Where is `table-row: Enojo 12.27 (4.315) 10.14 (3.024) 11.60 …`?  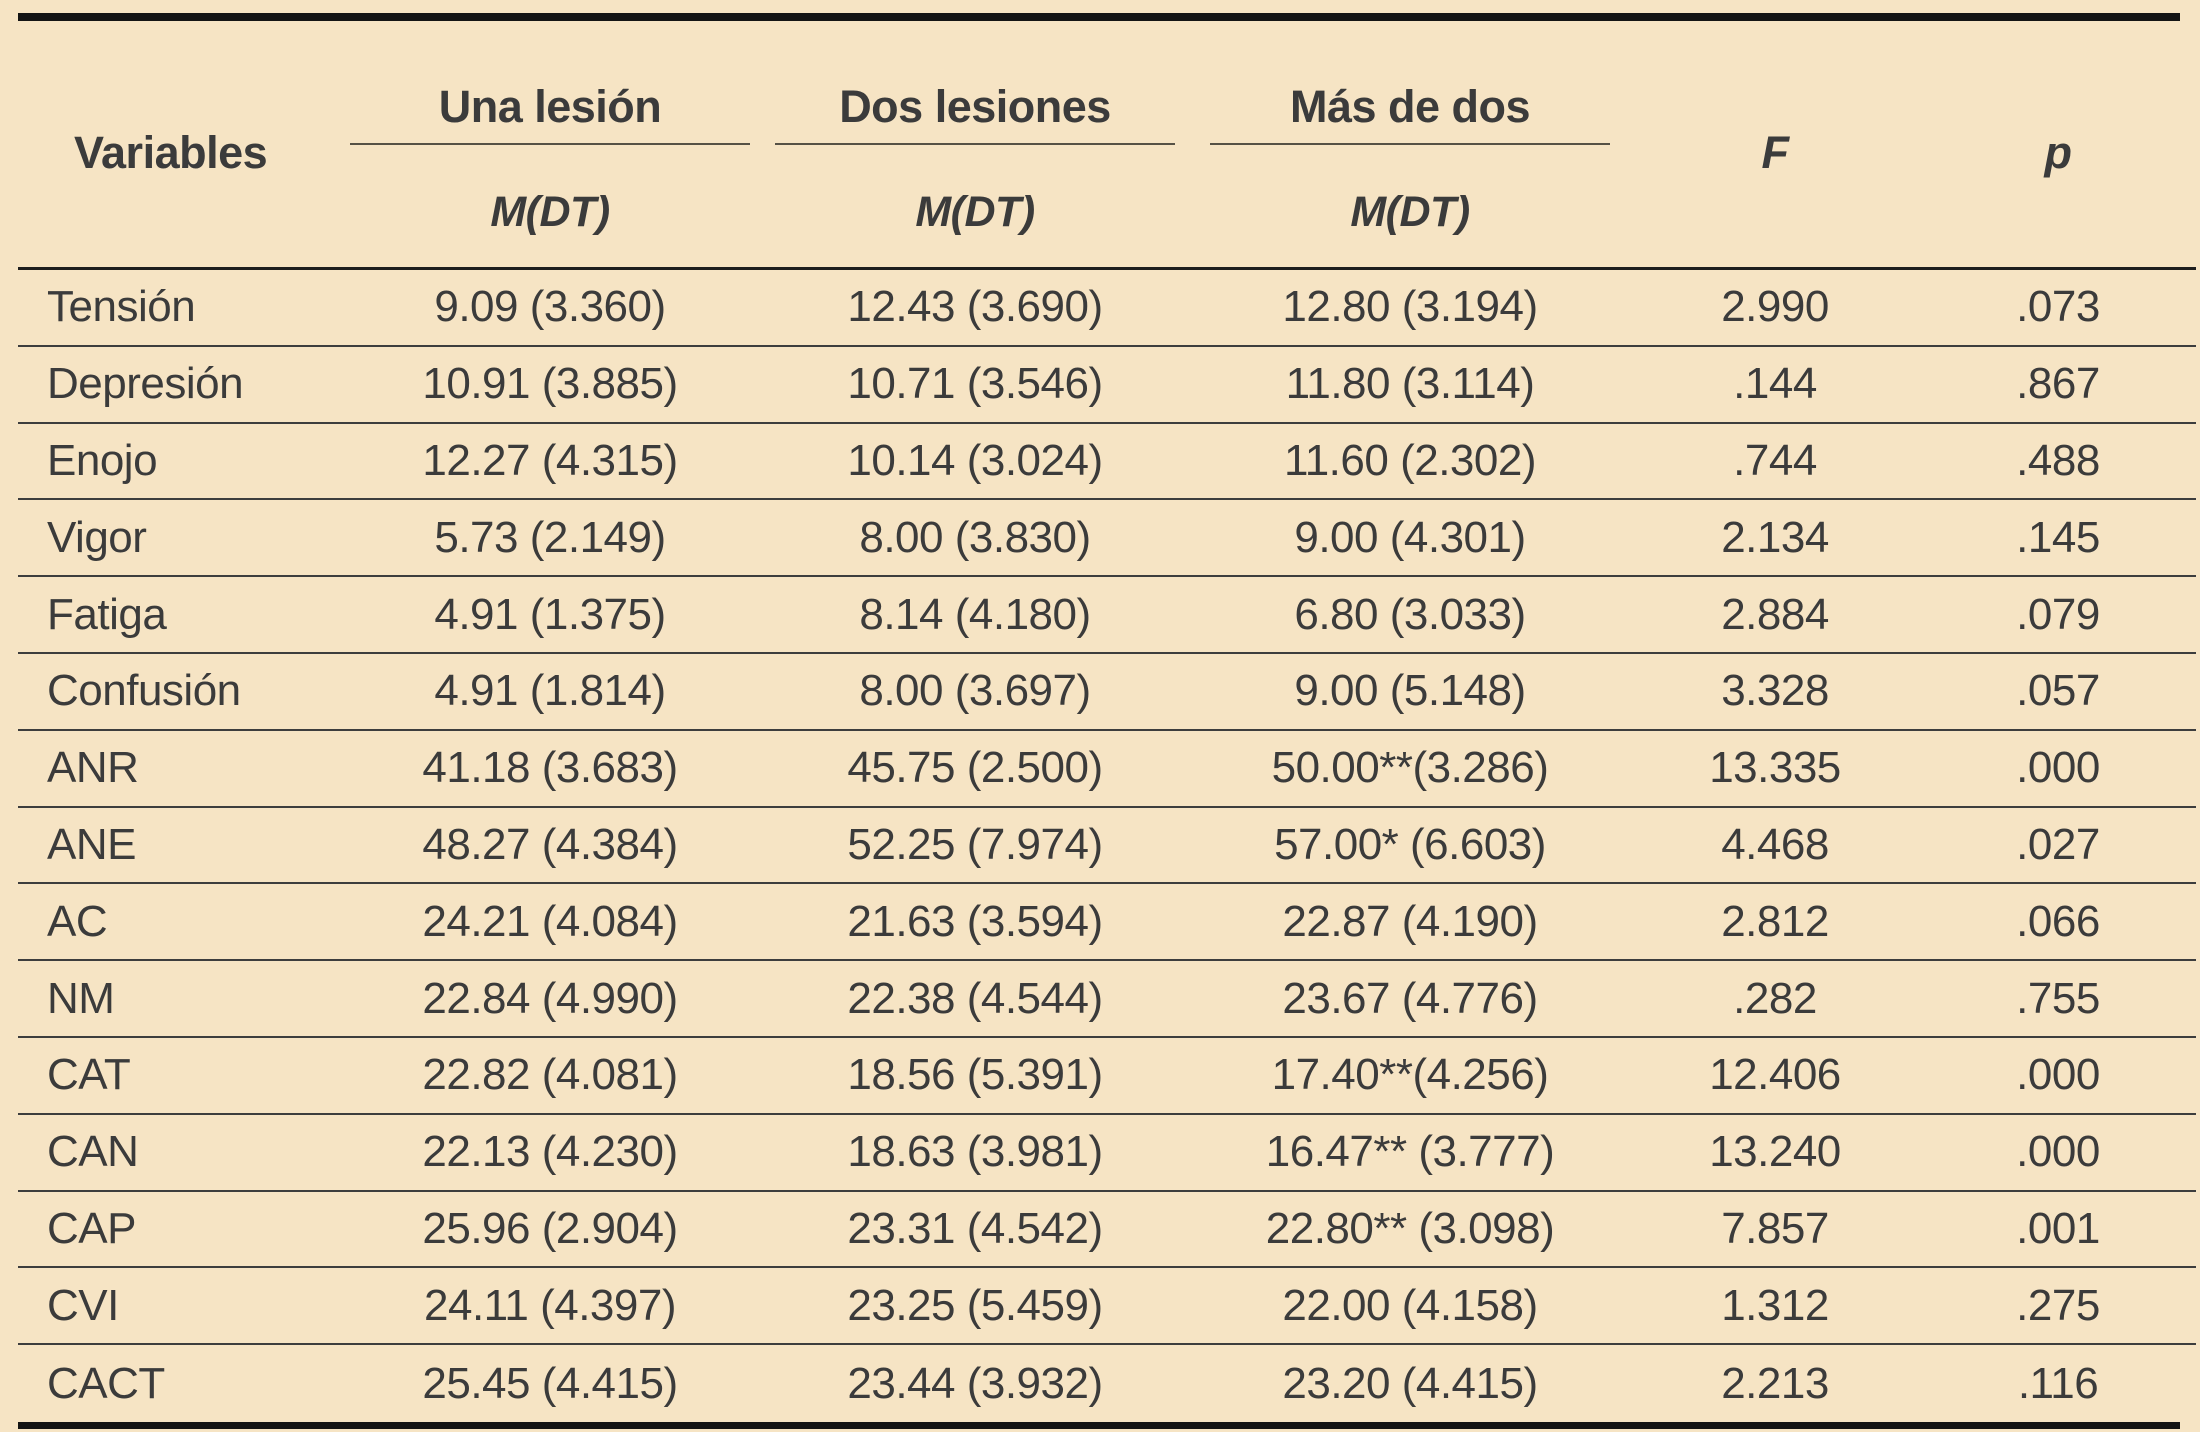
table-row: Enojo 12.27 (4.315) 10.14 (3.024) 11.60 … is located at coordinates (1107, 462).